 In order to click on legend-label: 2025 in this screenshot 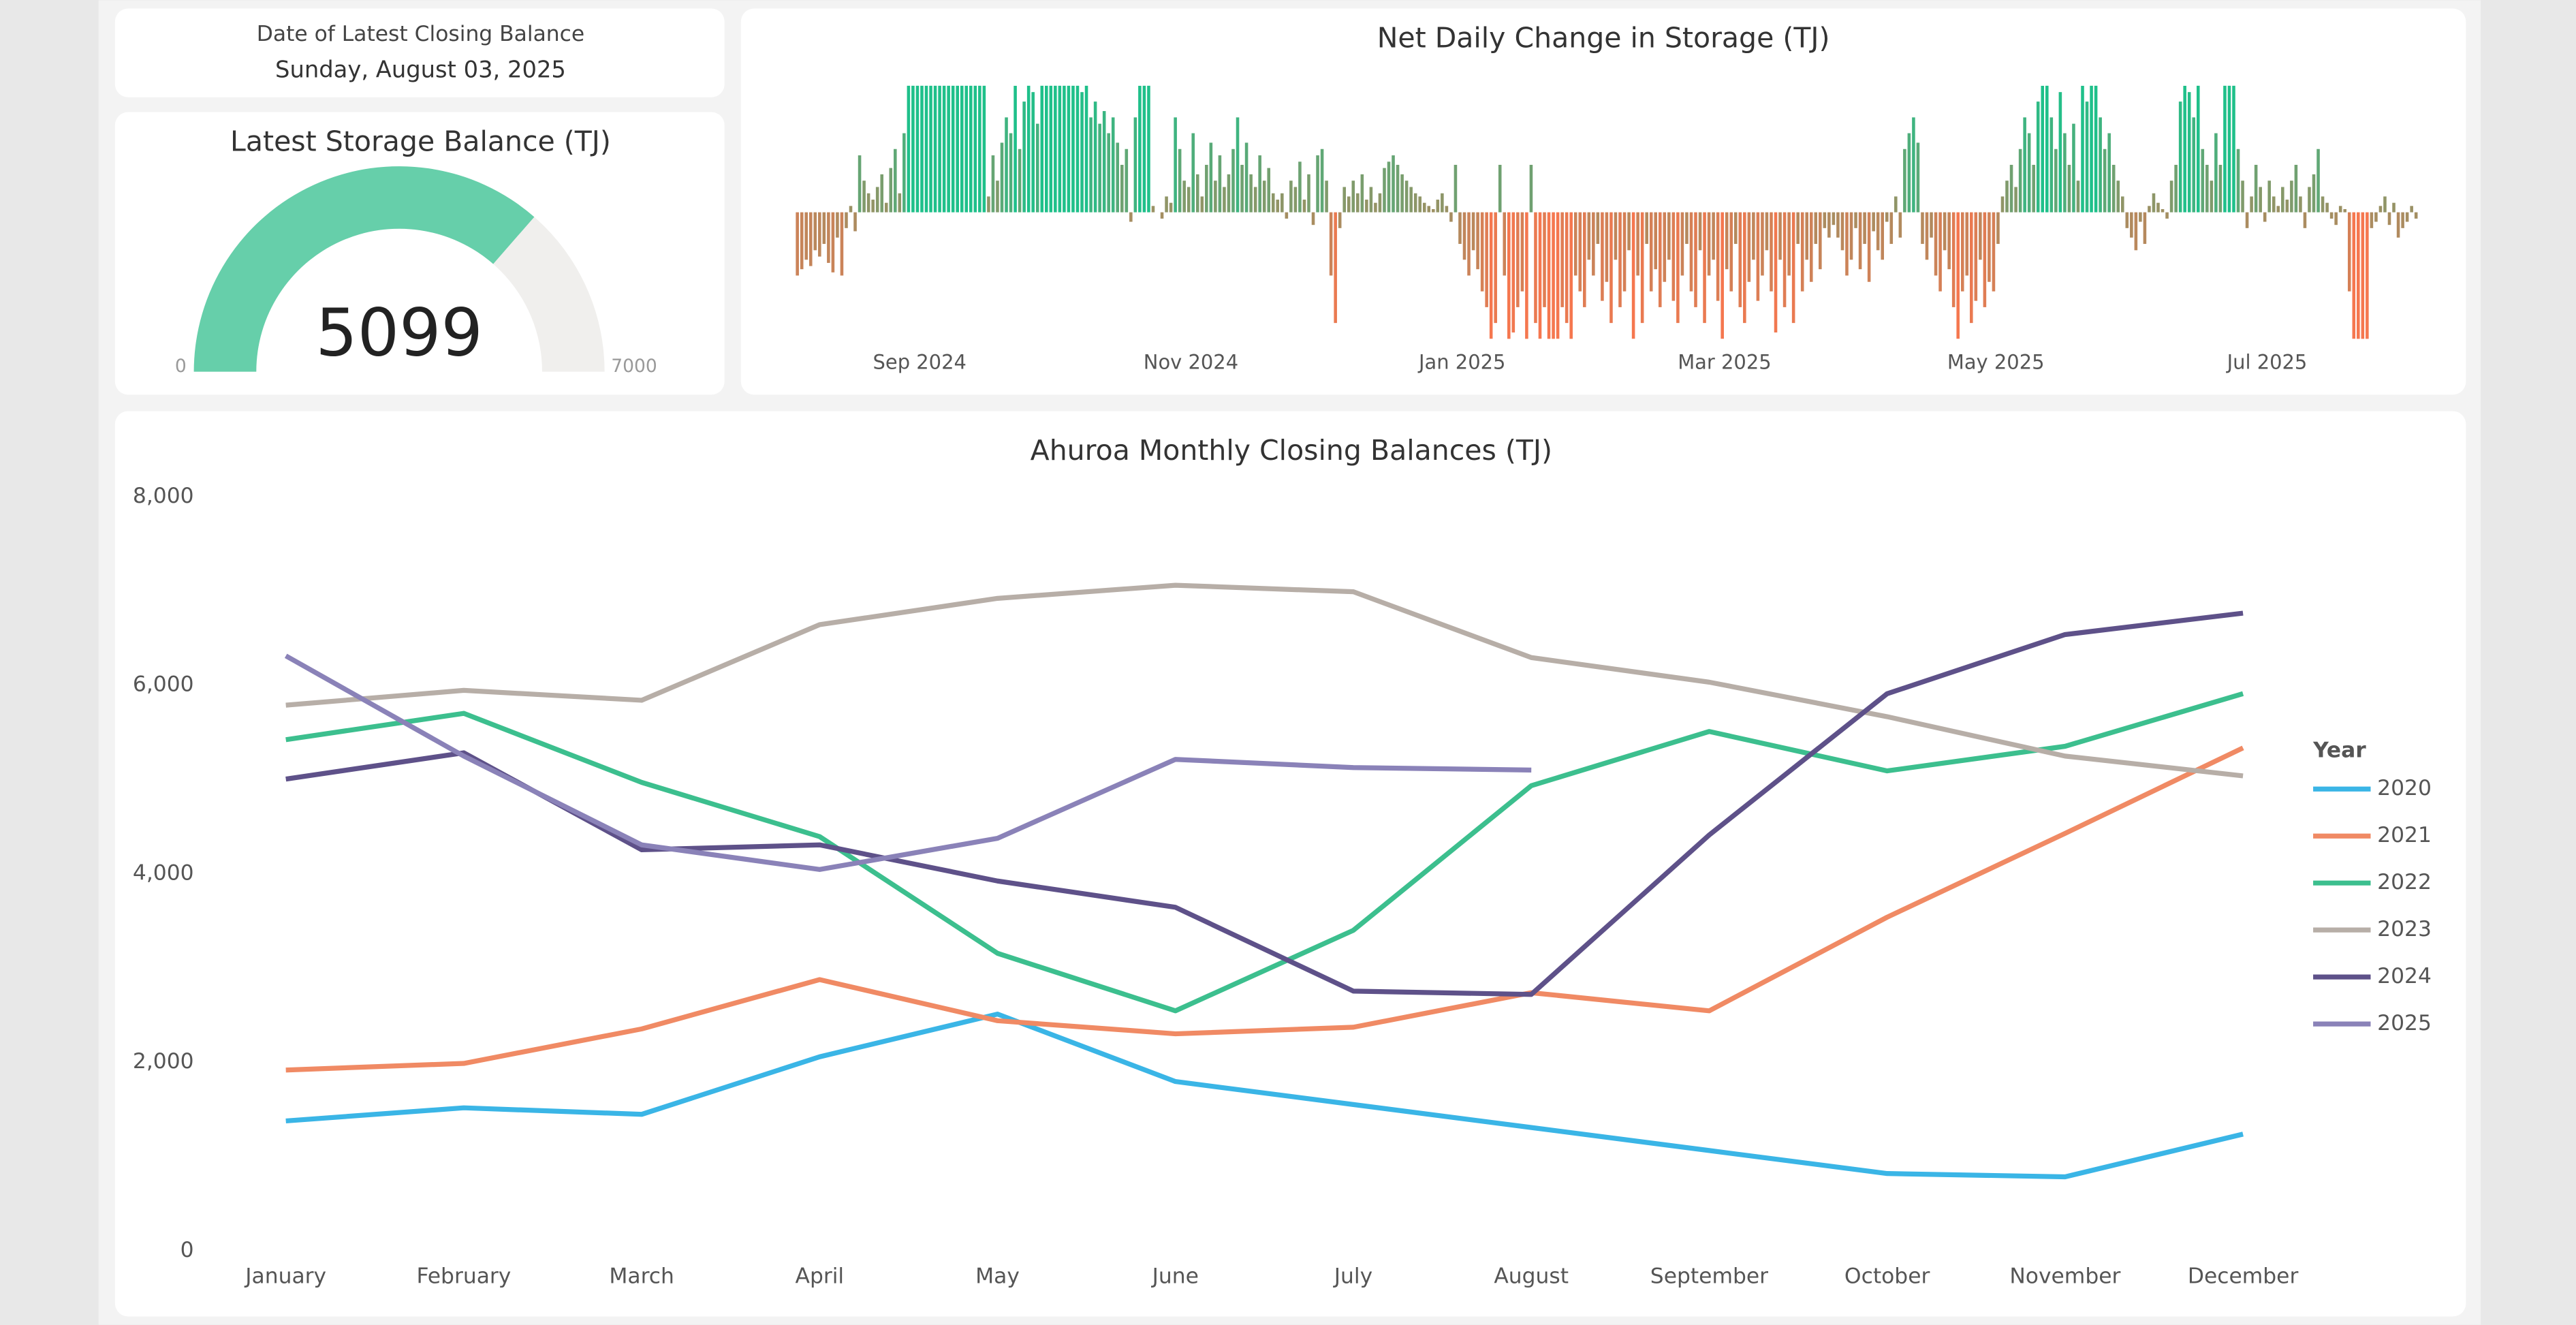, I will do `click(2404, 1023)`.